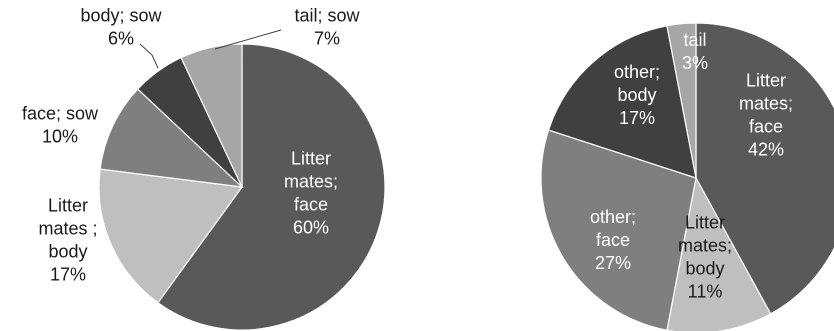 The image size is (834, 331). Describe the element at coordinates (67, 240) in the screenshot. I see `slice-data-label: Litter mates ; body 17%` at that location.